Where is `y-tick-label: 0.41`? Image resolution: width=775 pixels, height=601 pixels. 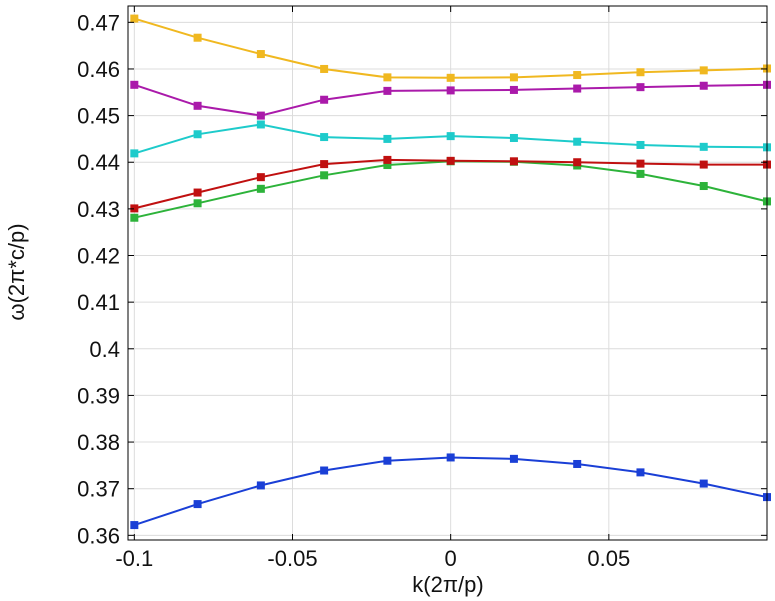
y-tick-label: 0.41 is located at coordinates (98, 302).